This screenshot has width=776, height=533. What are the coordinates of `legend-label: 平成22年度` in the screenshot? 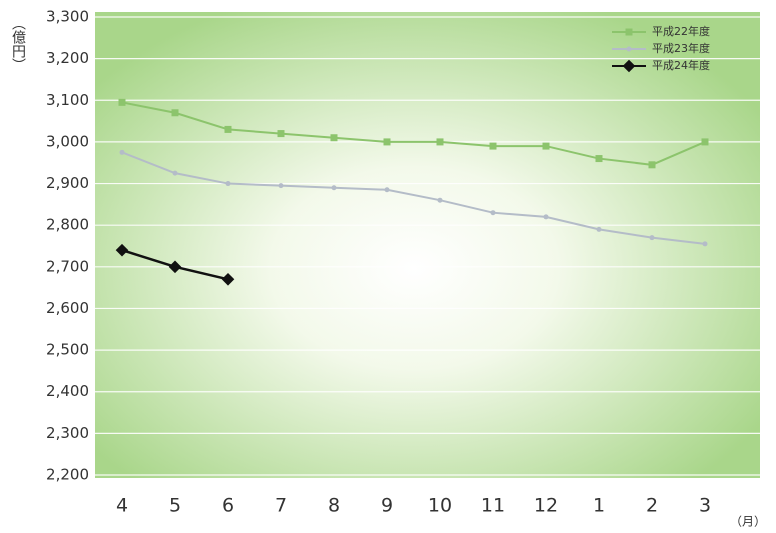 It's located at (681, 31).